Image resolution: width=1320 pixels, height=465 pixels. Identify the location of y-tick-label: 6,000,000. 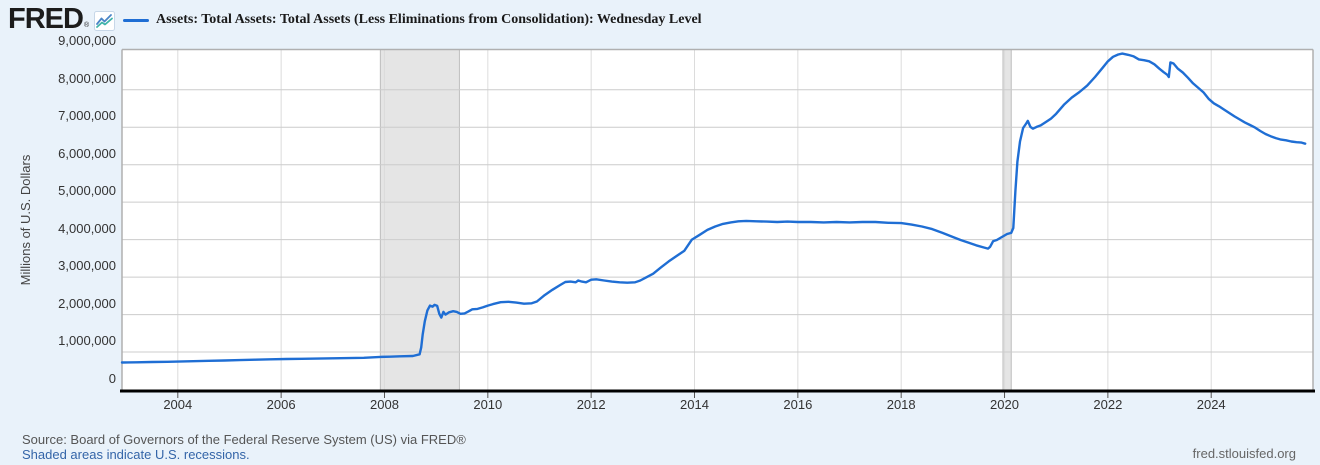
(87, 153).